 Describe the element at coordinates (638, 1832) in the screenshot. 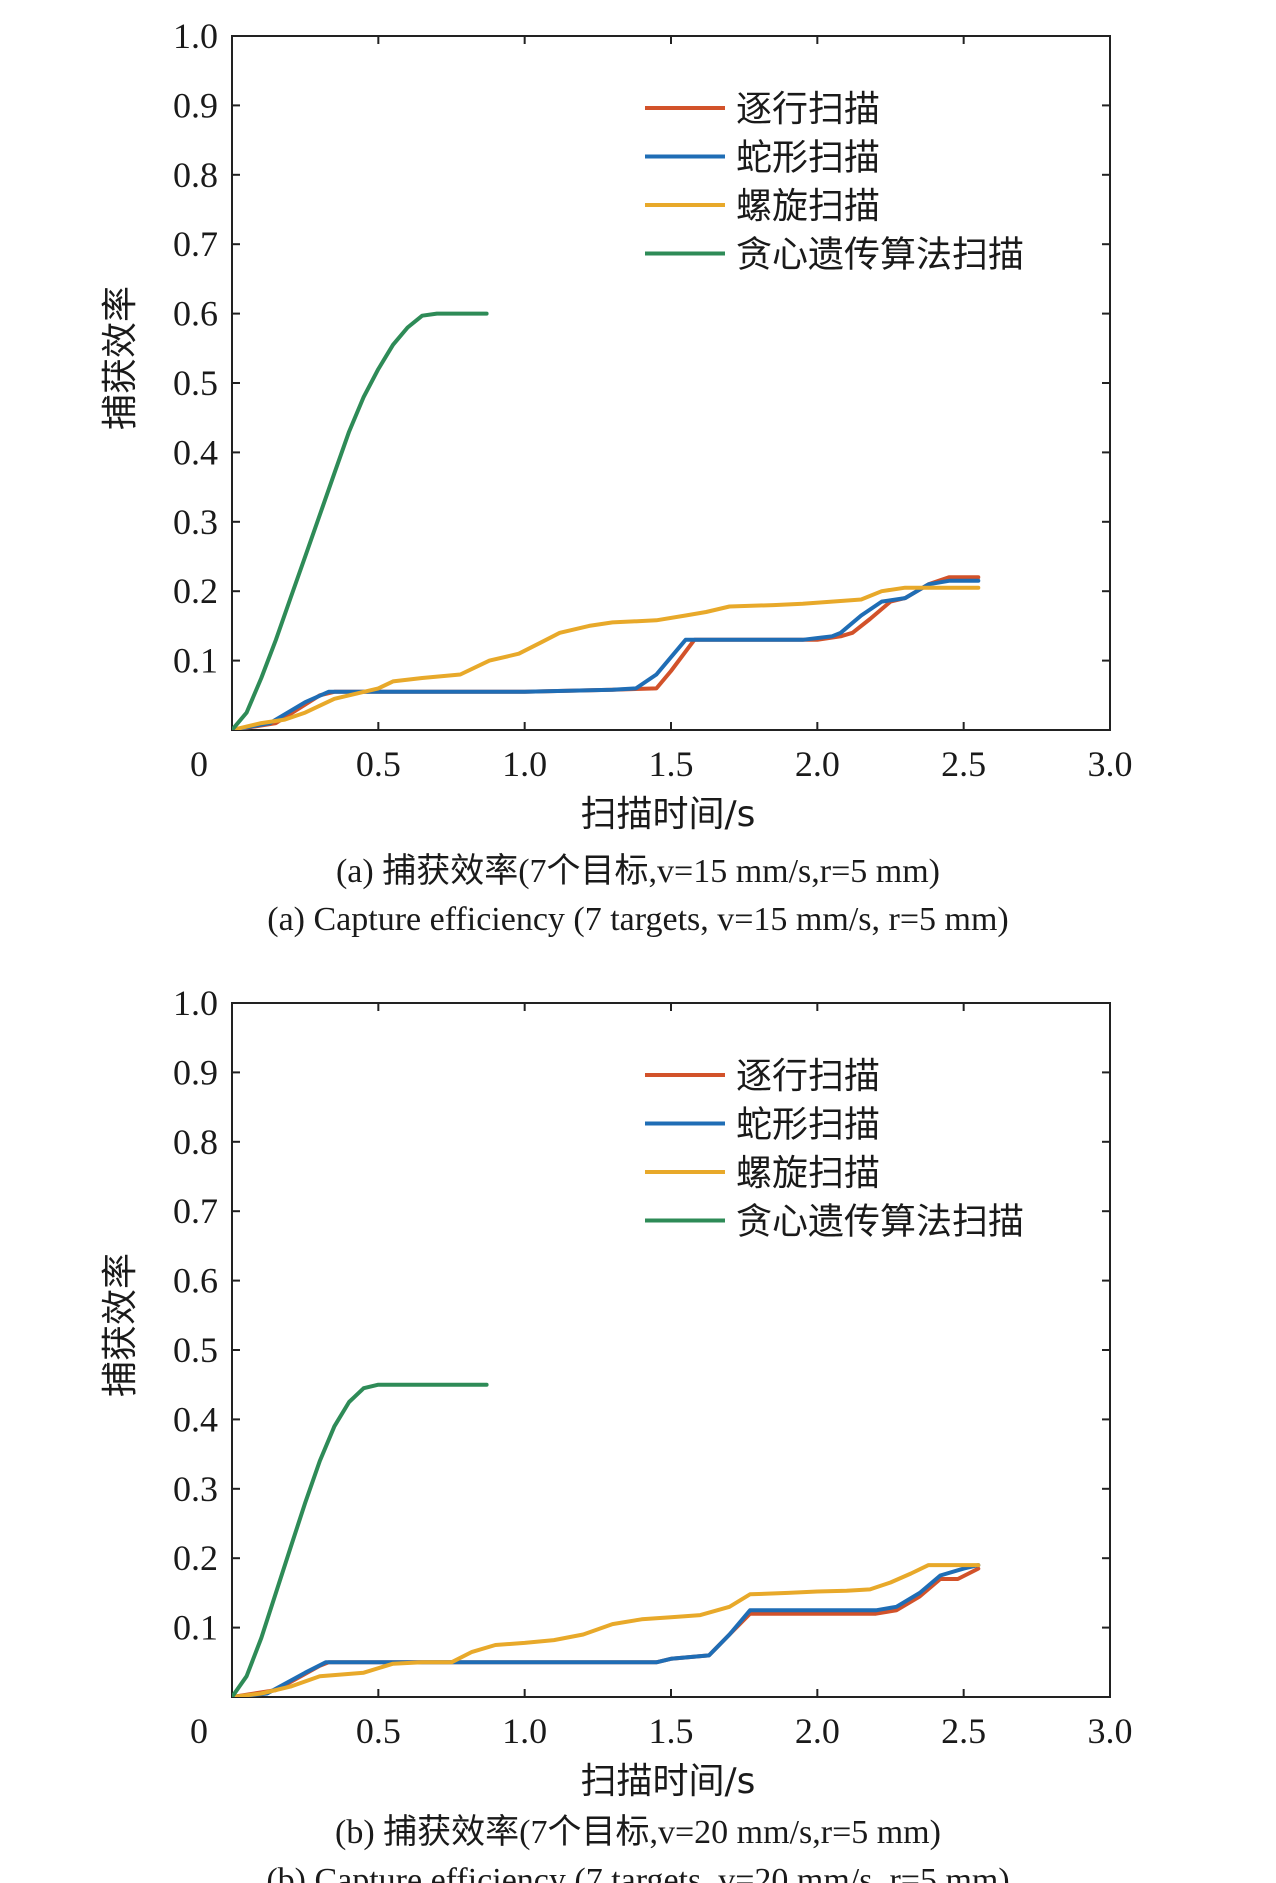

I see `caption-cn: (b) 捕获效率(7个目标,v=20 mm/s,r=5 mm)` at that location.